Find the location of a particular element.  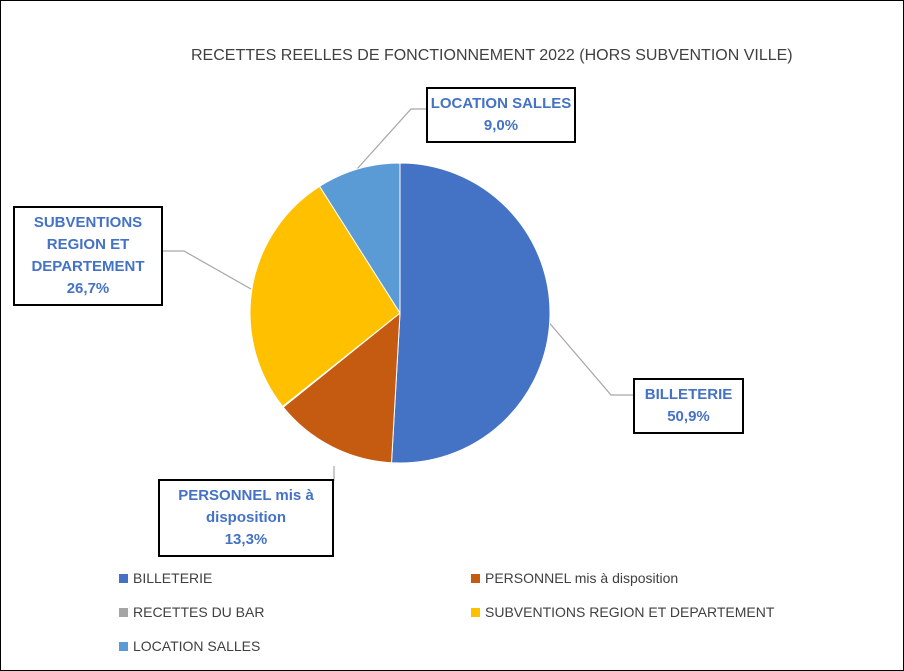

label-category: BILLETERIE is located at coordinates (688, 394).